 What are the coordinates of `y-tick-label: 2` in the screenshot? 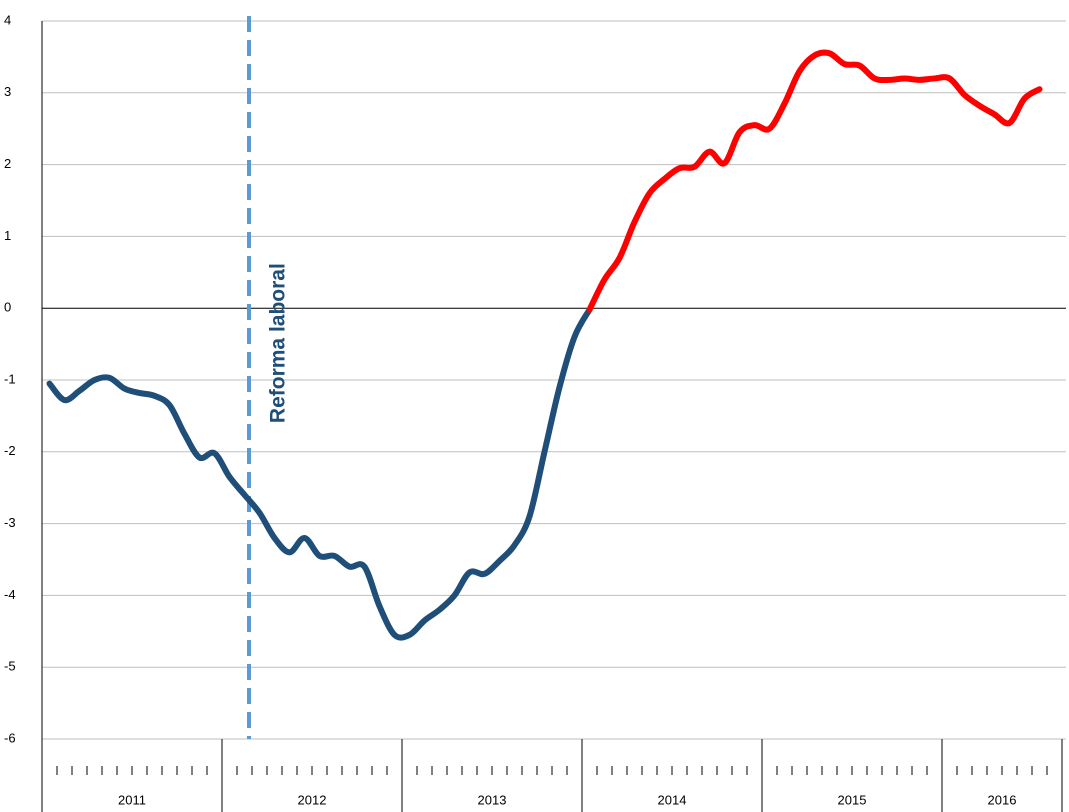 It's located at (7, 163).